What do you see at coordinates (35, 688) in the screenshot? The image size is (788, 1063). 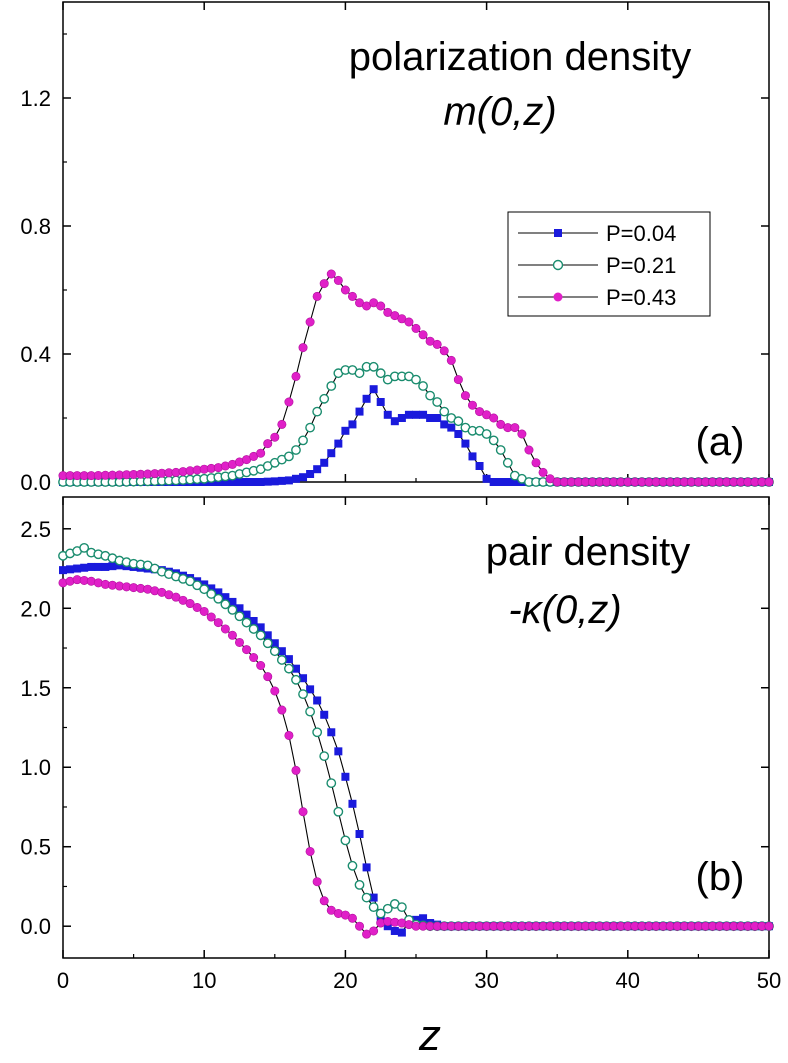 I see `y-tick-label: 1.5` at bounding box center [35, 688].